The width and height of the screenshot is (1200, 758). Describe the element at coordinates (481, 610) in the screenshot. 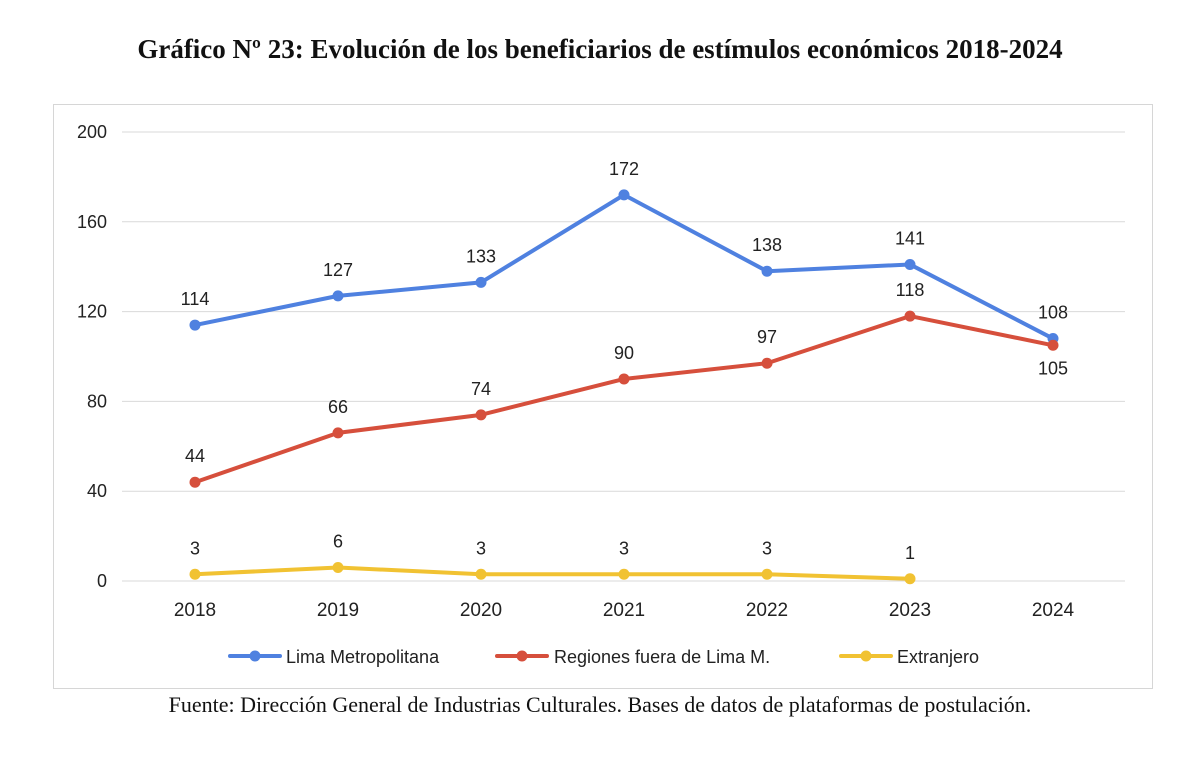

I see `x-tick-label: 2020` at that location.